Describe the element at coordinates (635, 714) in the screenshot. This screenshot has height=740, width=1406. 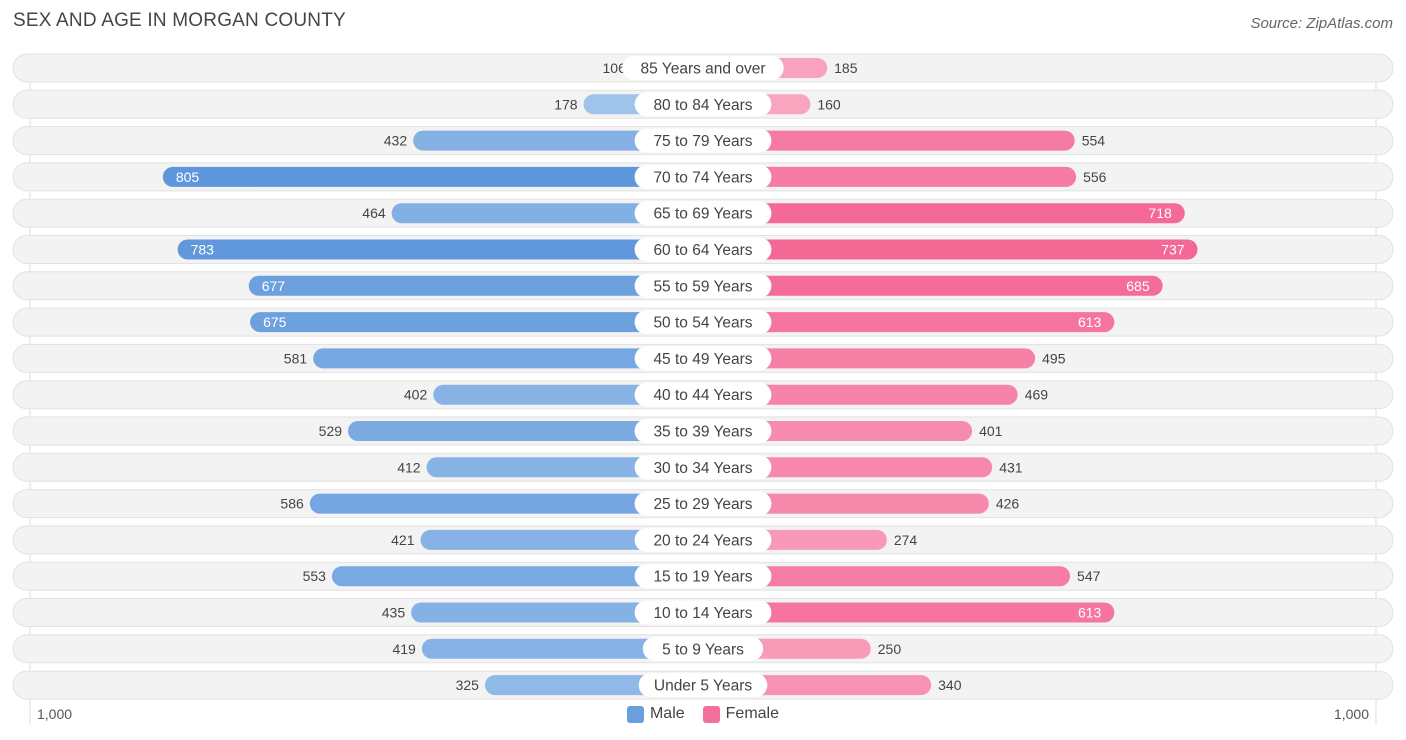
I see `legend-swatch-male` at that location.